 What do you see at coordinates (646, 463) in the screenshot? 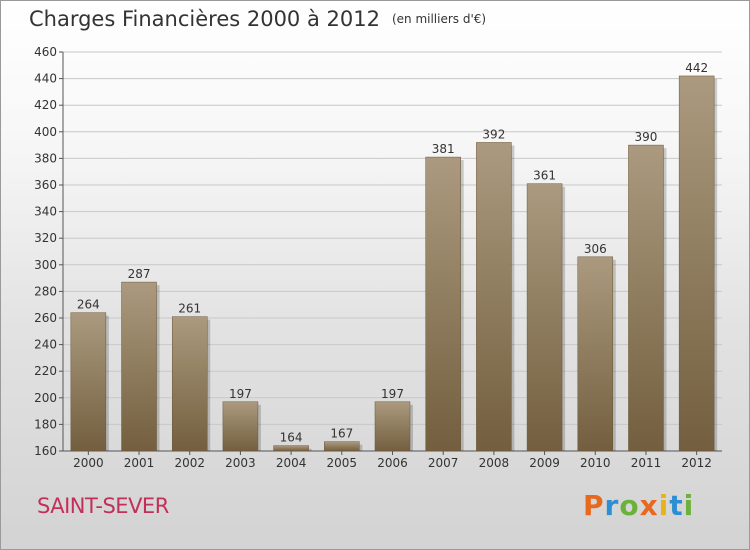
I see `x-tick-label: 2011` at bounding box center [646, 463].